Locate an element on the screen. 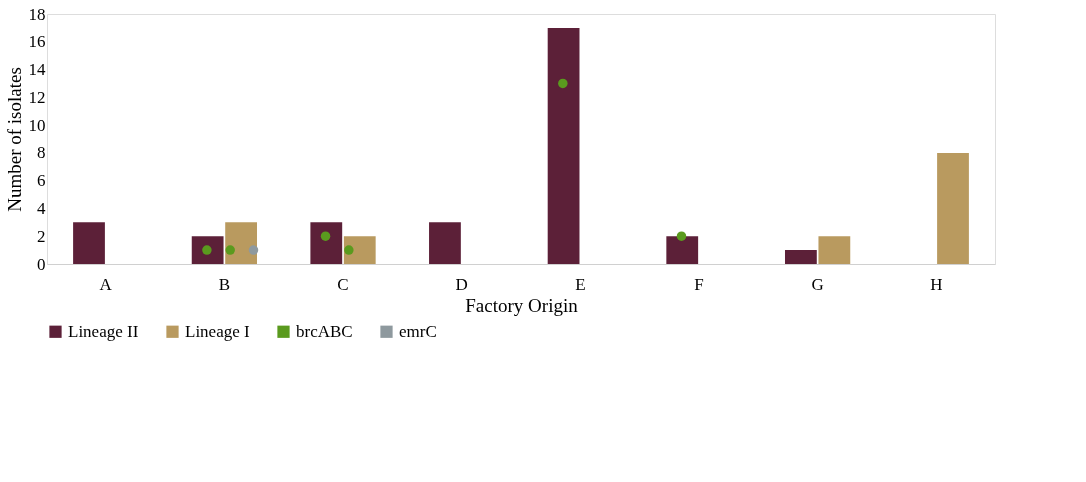  x-tick-label: H is located at coordinates (936, 284).